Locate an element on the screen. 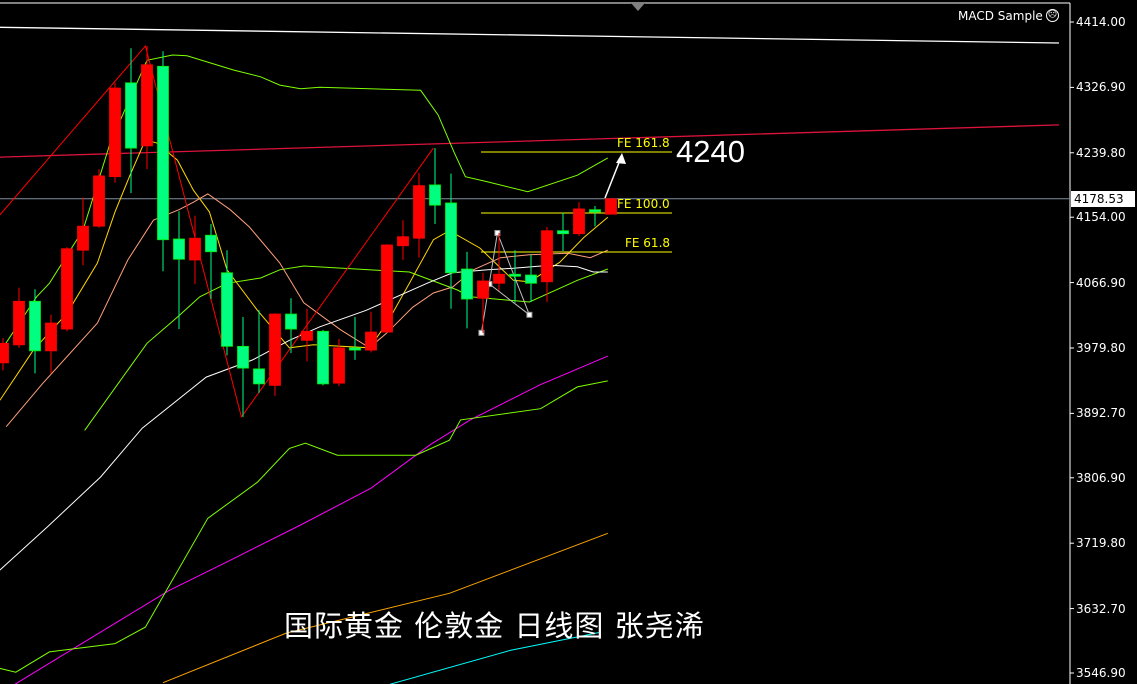 The height and width of the screenshot is (684, 1137). target-price-annotation: 4240 is located at coordinates (710, 151).